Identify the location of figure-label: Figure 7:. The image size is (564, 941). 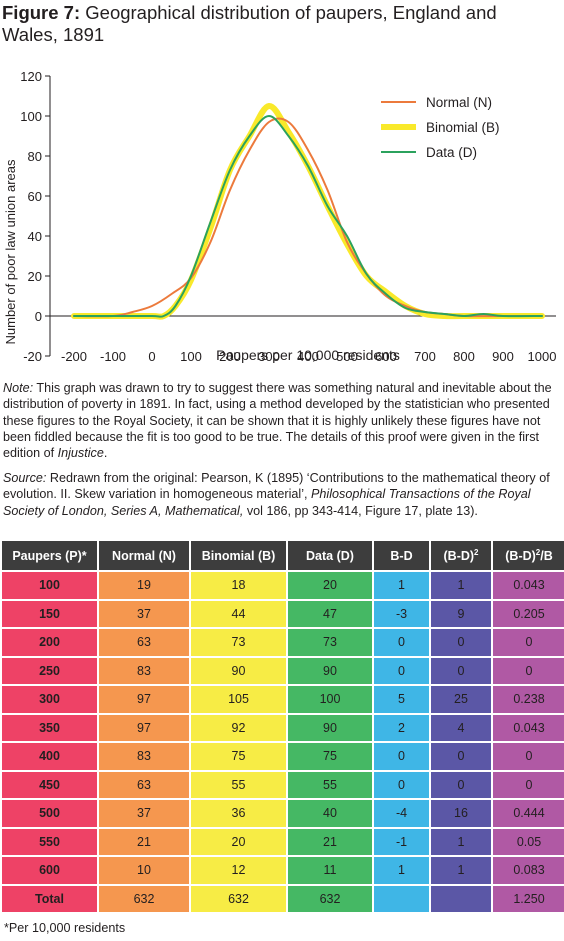
(41, 12).